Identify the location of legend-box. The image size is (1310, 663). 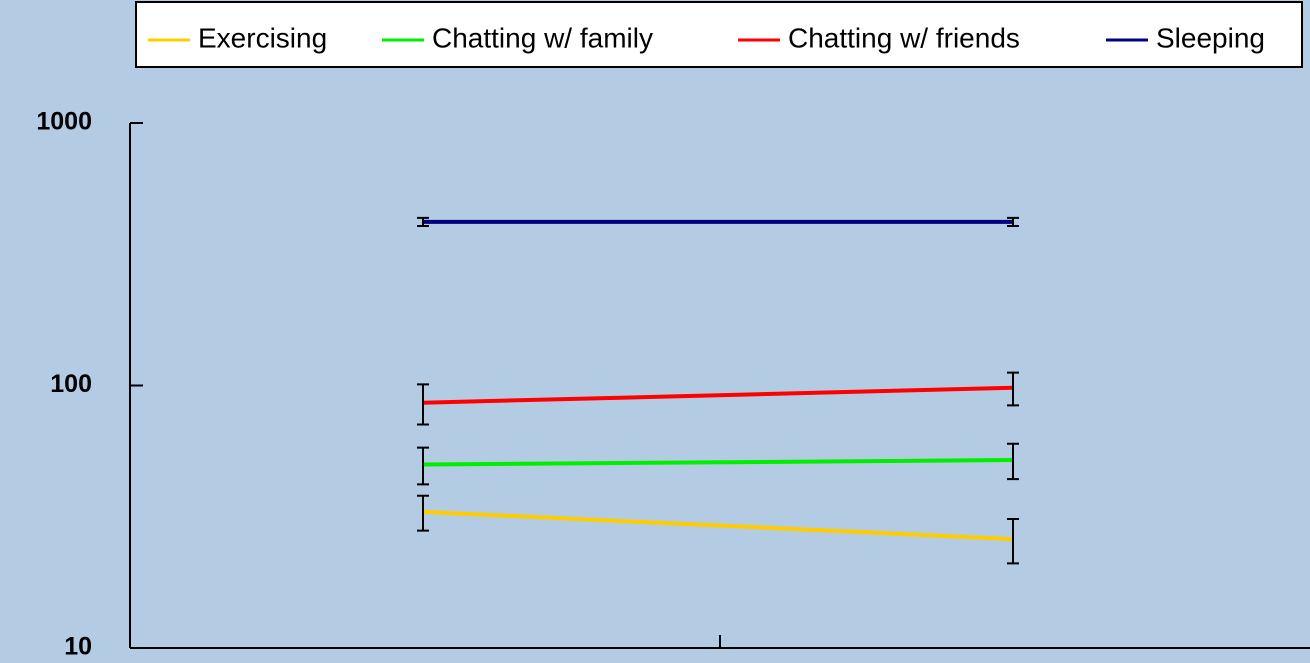
(719, 34).